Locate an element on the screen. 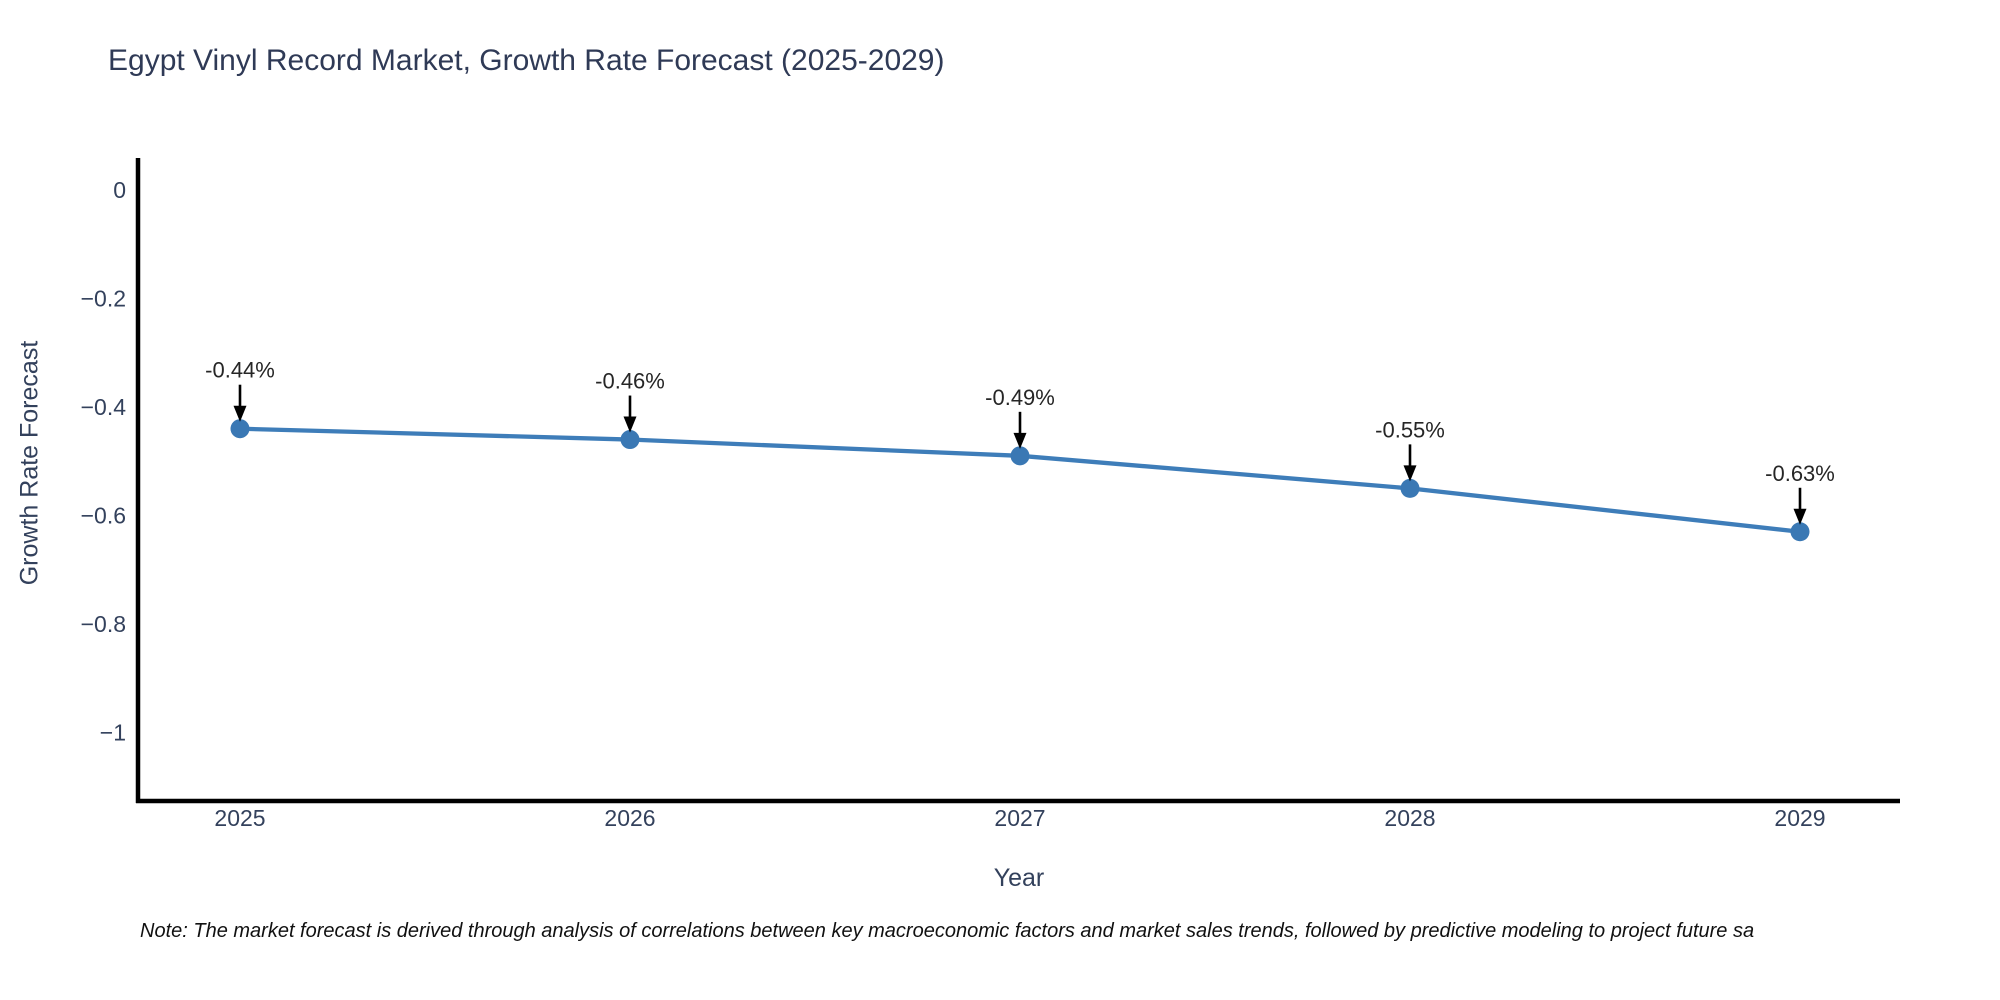 Image resolution: width=2000 pixels, height=1000 pixels. point-value-annotation: -0.49% is located at coordinates (1020, 397).